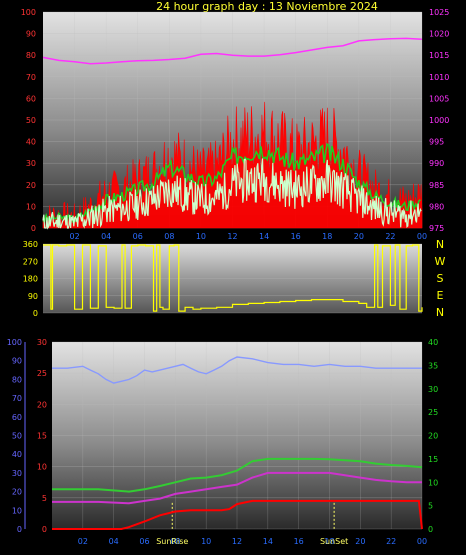  What do you see at coordinates (433, 459) in the screenshot?
I see `y-right-tick-label: 15` at bounding box center [433, 459].